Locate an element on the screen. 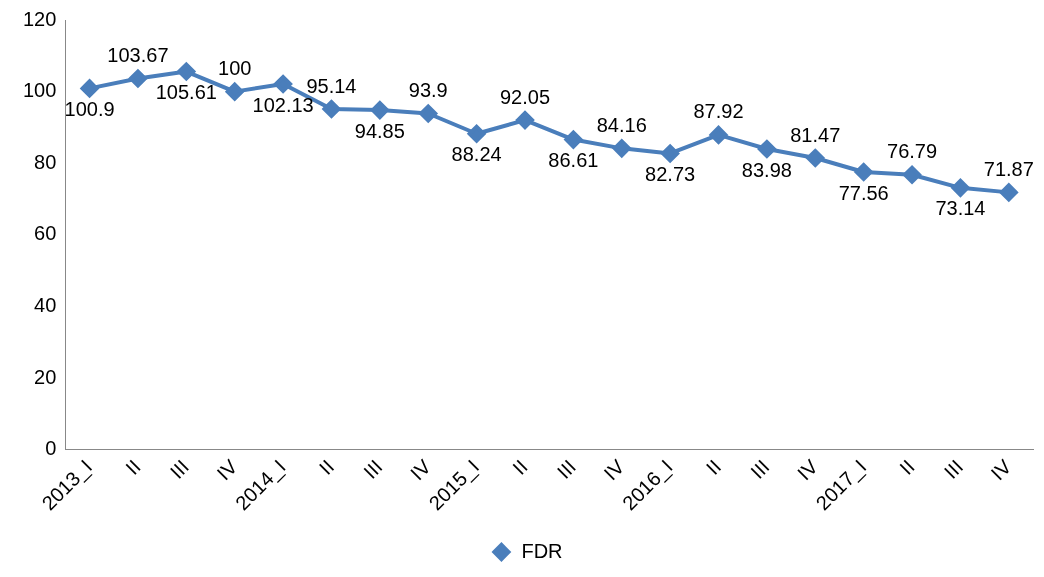 The height and width of the screenshot is (577, 1044). y-tick-label: 20 is located at coordinates (45, 376).